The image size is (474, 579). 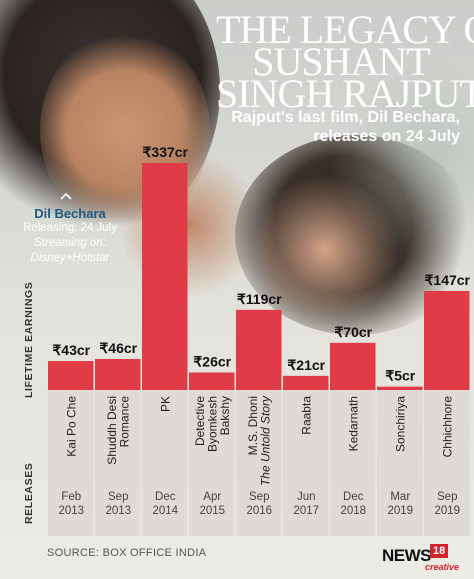 I want to click on value-label: ₹21cr, so click(x=306, y=365).